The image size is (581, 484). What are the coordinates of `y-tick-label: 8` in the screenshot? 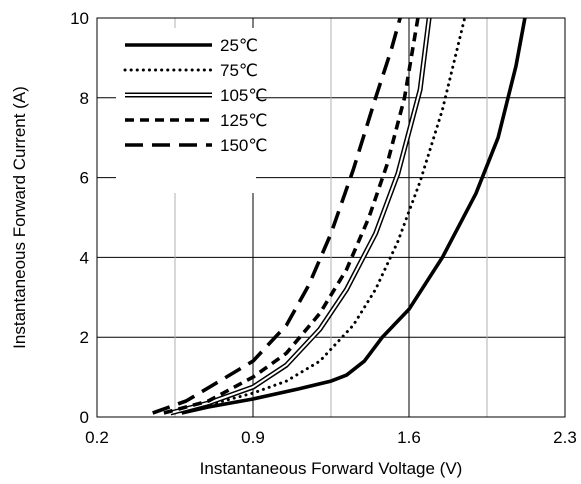 It's located at (84, 98).